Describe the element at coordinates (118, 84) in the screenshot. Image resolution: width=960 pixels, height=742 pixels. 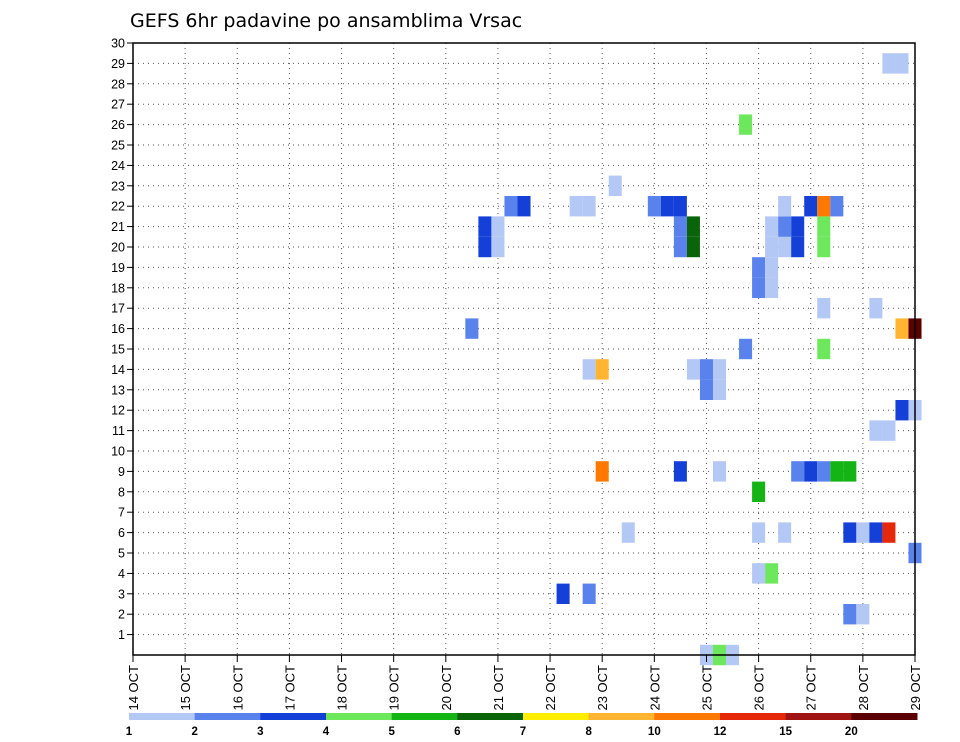
I see `y-tick-label: 28` at that location.